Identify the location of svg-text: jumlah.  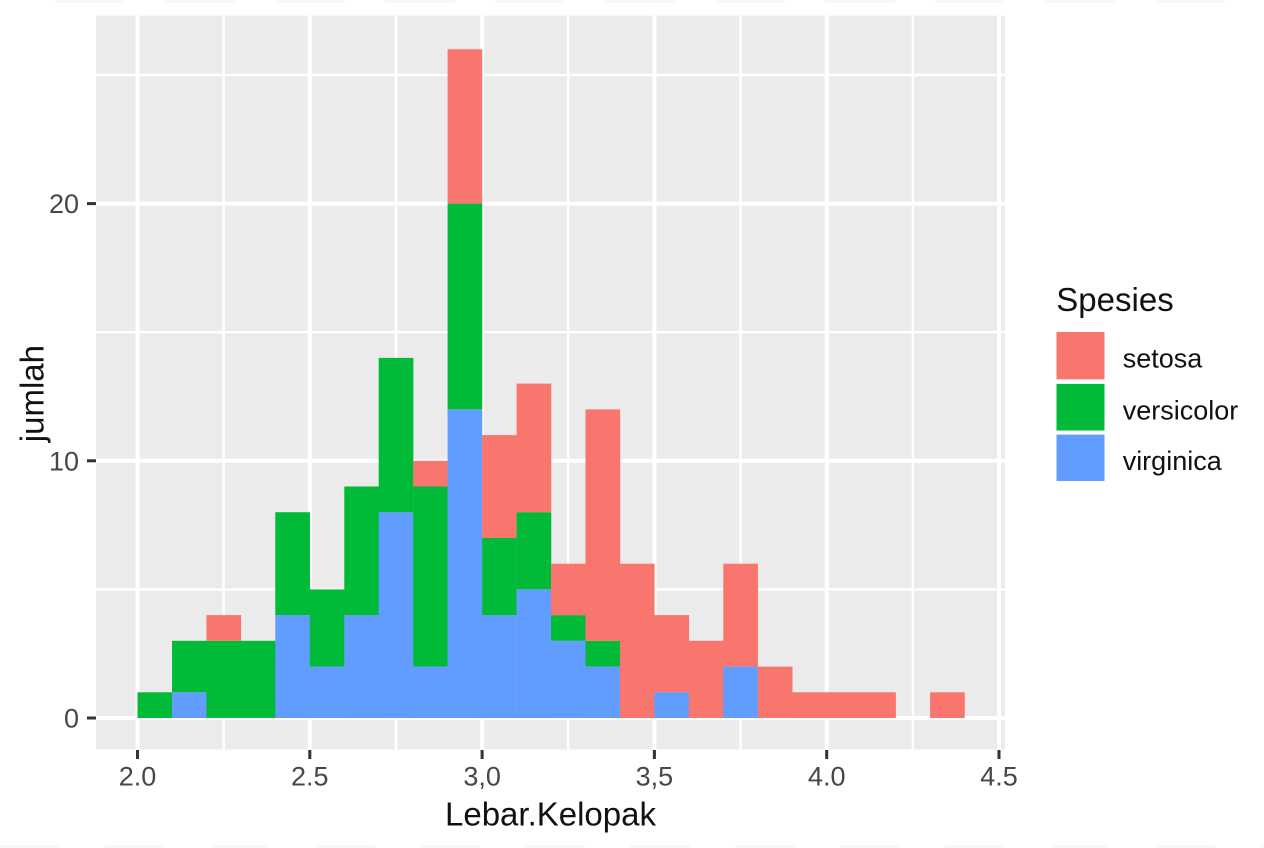
(32, 394).